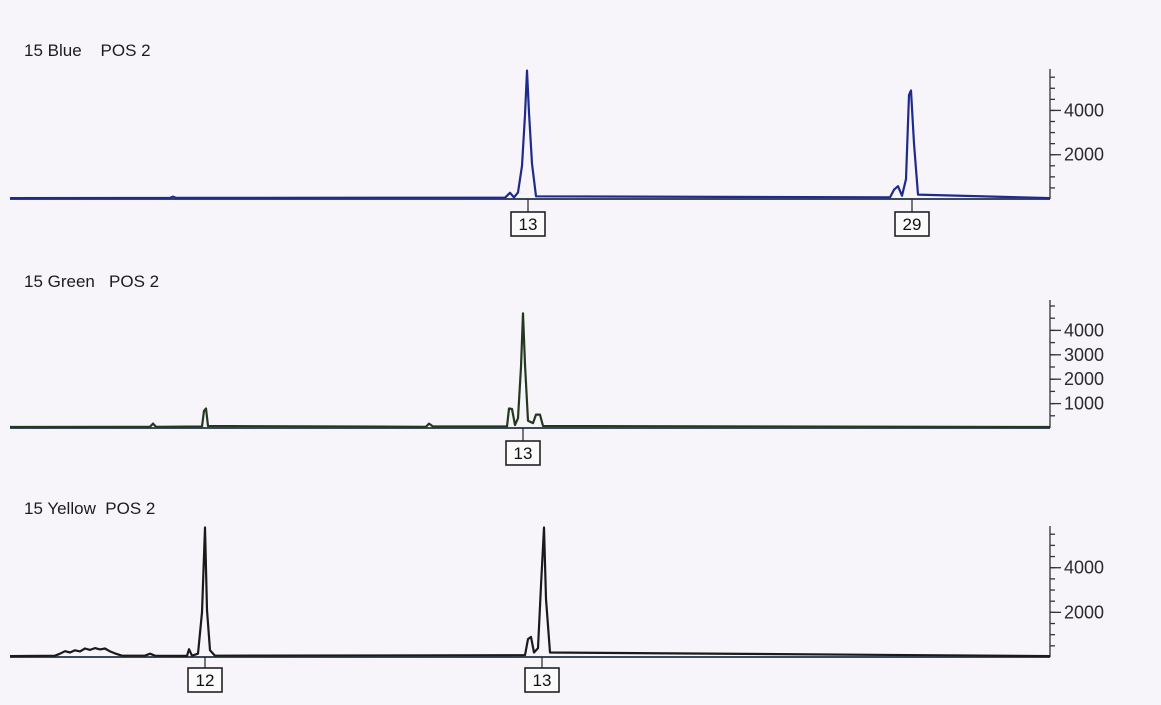  I want to click on panel-title: 15 Blue POS 2, so click(87, 50).